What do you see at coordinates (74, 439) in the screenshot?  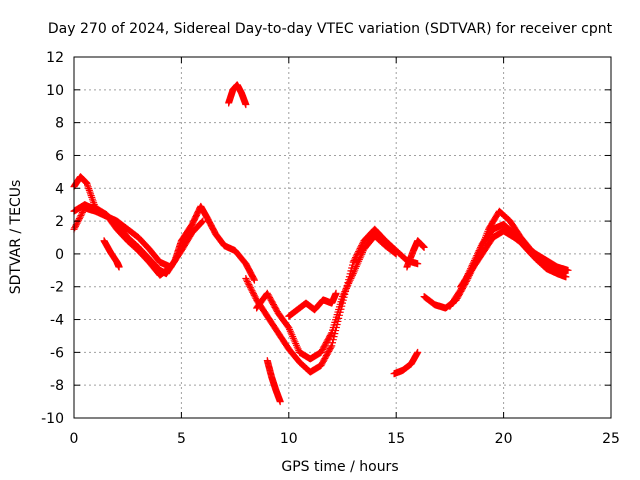 I see `x-tick-label: 0` at bounding box center [74, 439].